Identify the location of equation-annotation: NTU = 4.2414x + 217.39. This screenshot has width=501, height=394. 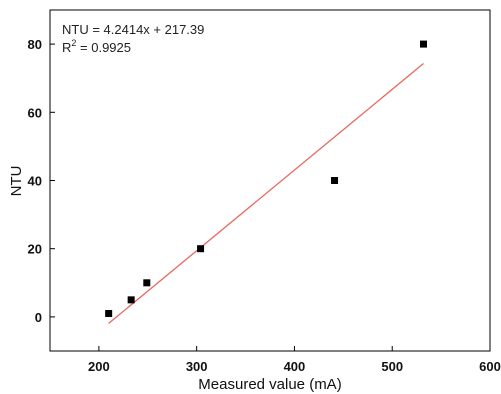
(133, 29).